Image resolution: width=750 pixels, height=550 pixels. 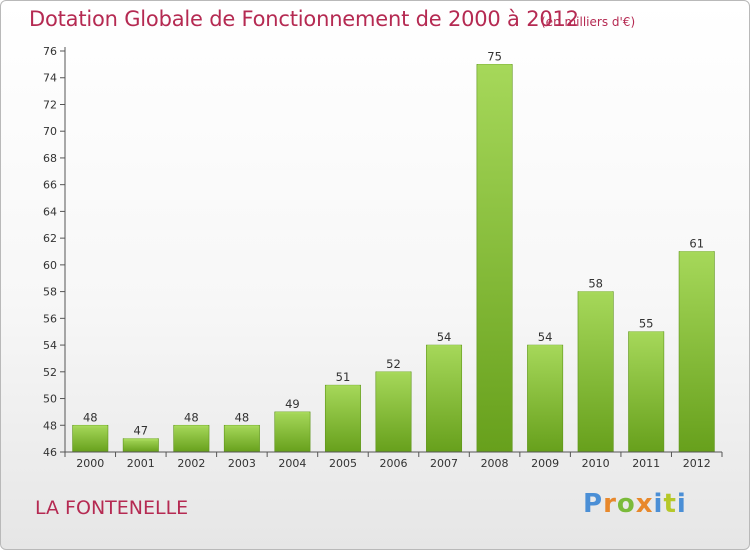 I want to click on bar-2004, so click(x=292, y=432).